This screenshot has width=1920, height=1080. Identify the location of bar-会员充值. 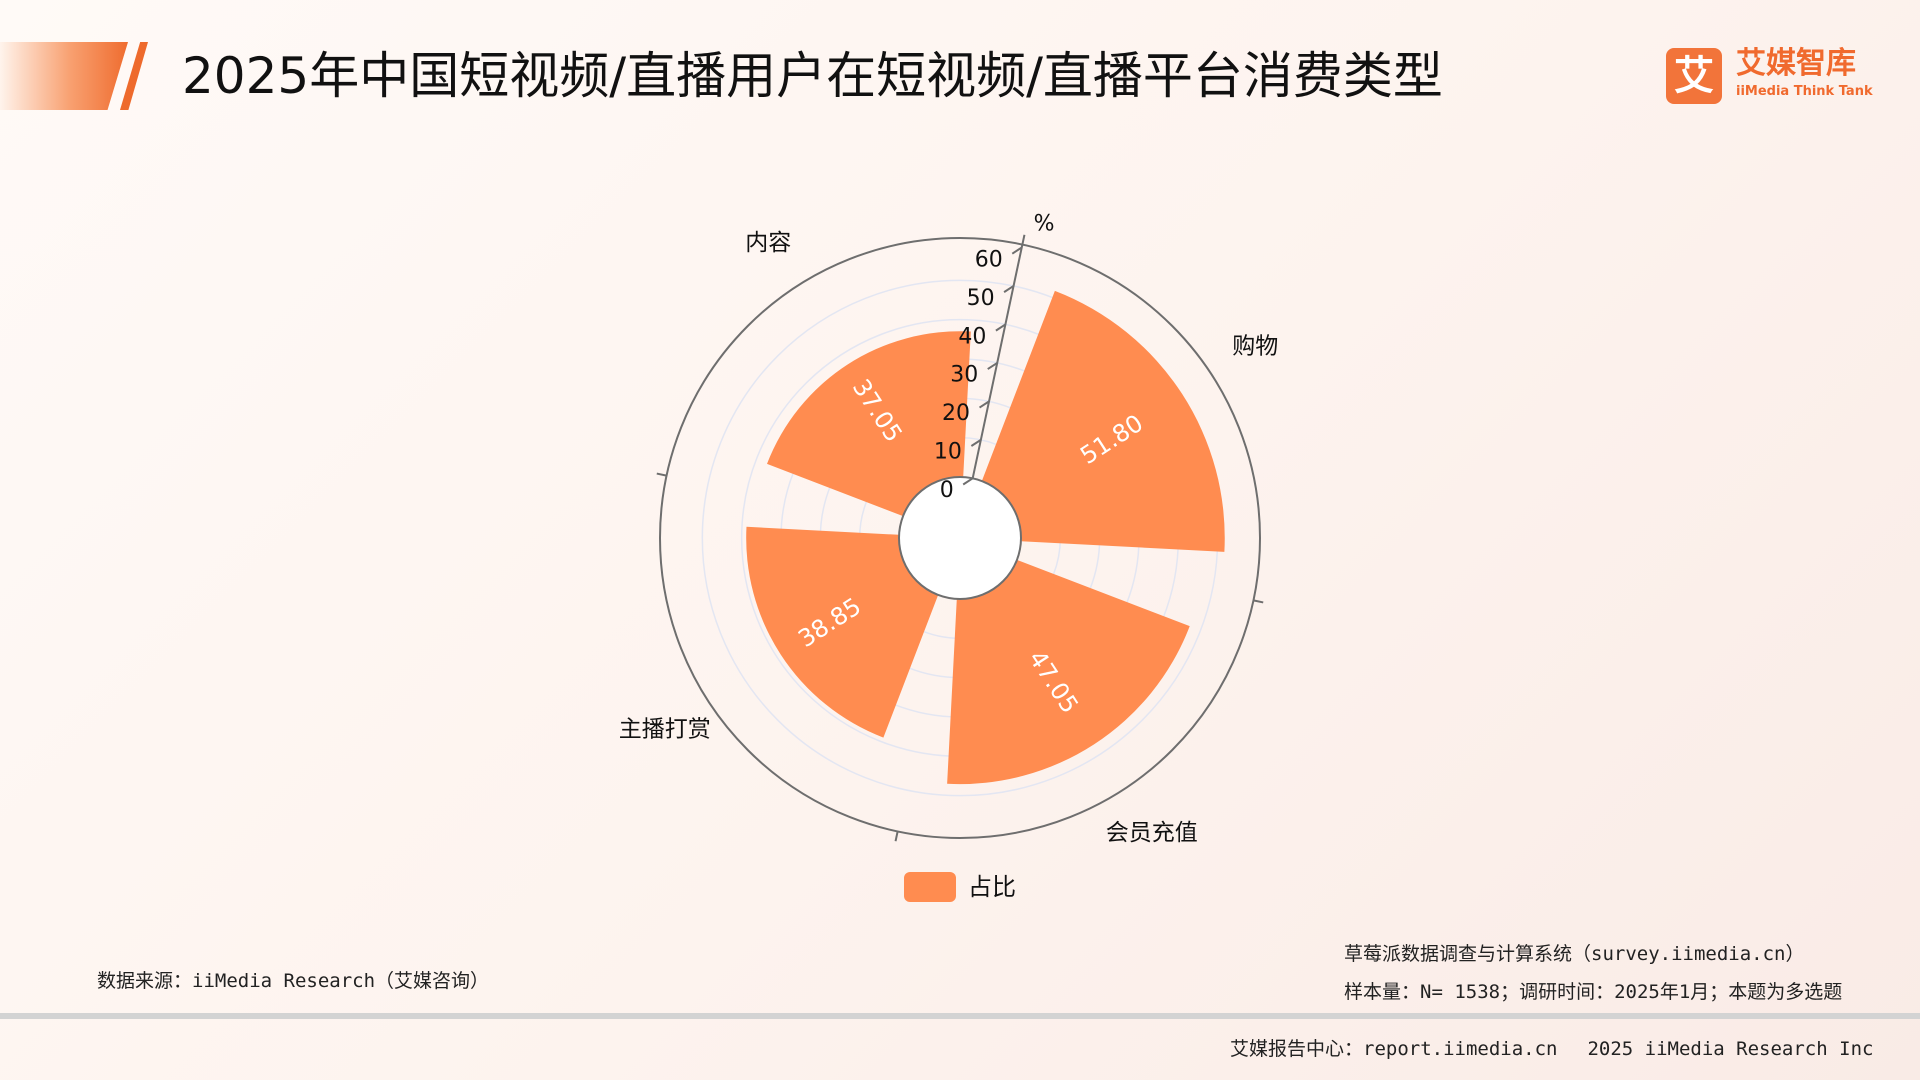
(1068, 672).